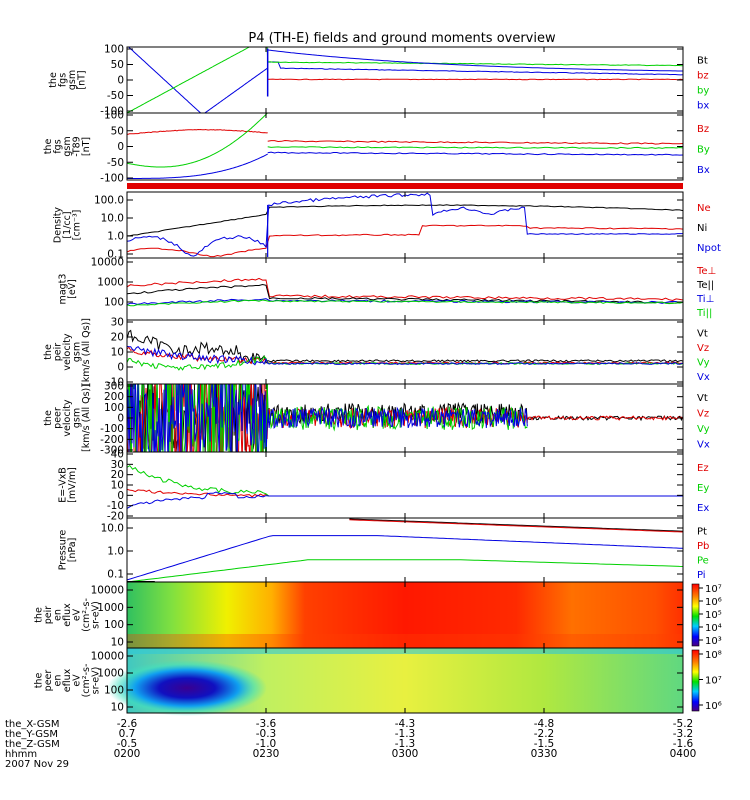 Image resolution: width=750 pixels, height=800 pixels. Describe the element at coordinates (713, 589) in the screenshot. I see `colorbar-label-peir-flux: 10⁷` at that location.